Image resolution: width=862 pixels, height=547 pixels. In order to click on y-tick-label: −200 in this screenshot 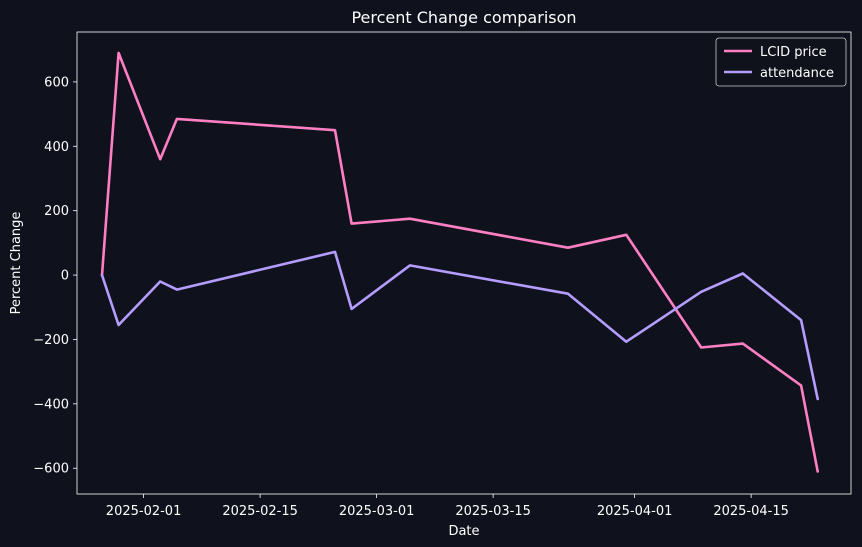, I will do `click(51, 340)`.